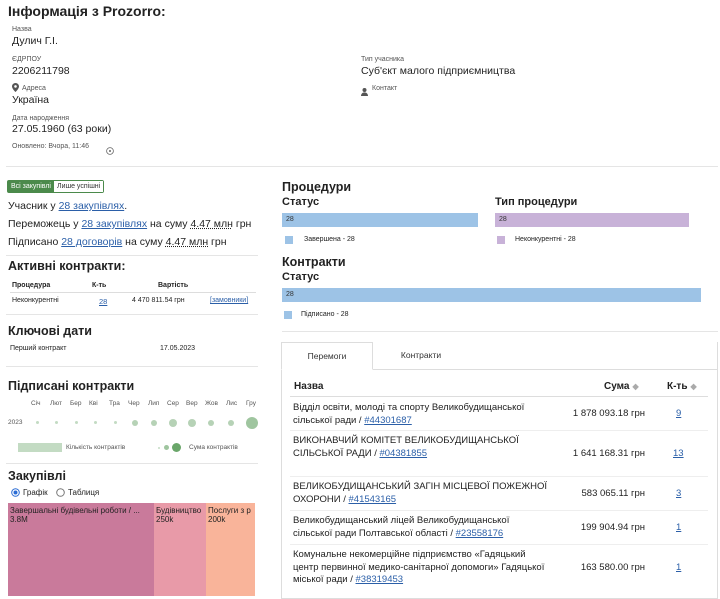 Image resolution: width=720 pixels, height=599 pixels. Describe the element at coordinates (67, 266) in the screenshot. I see `active-contracts-title: Активні контракти:` at that location.